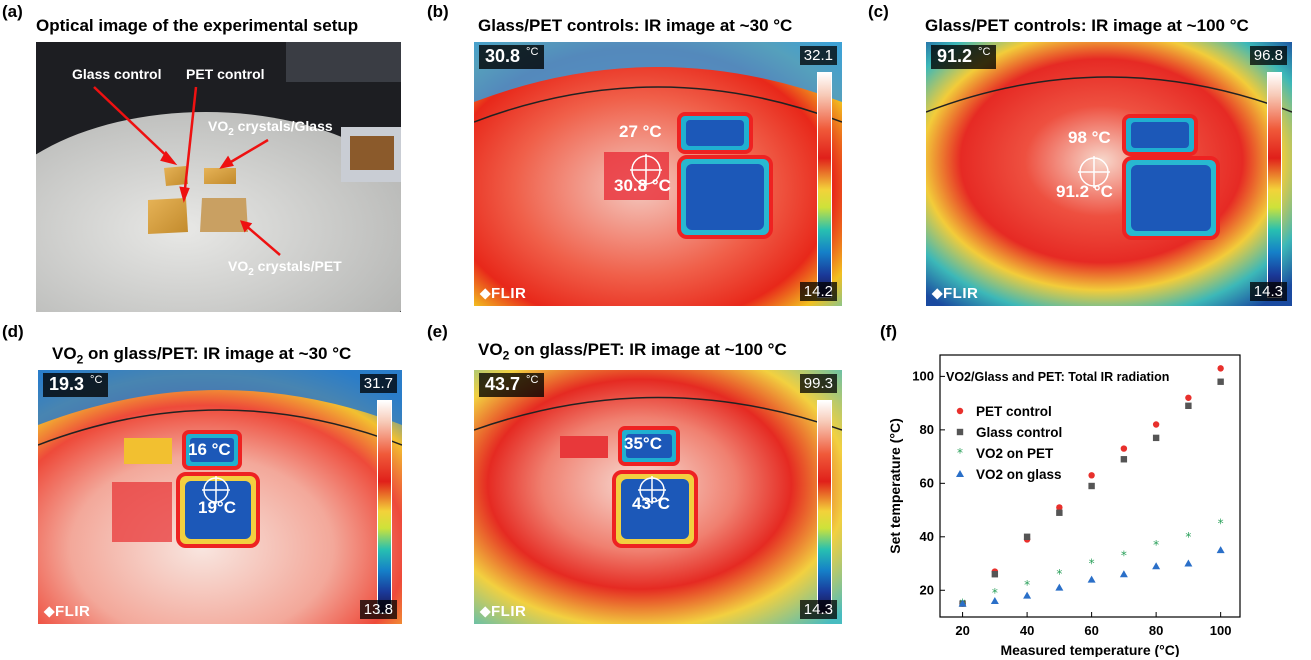 Image resolution: width=1311 pixels, height=660 pixels. What do you see at coordinates (503, 611) in the screenshot?
I see `flir-logo-e: ⬥FLIR` at bounding box center [503, 611].